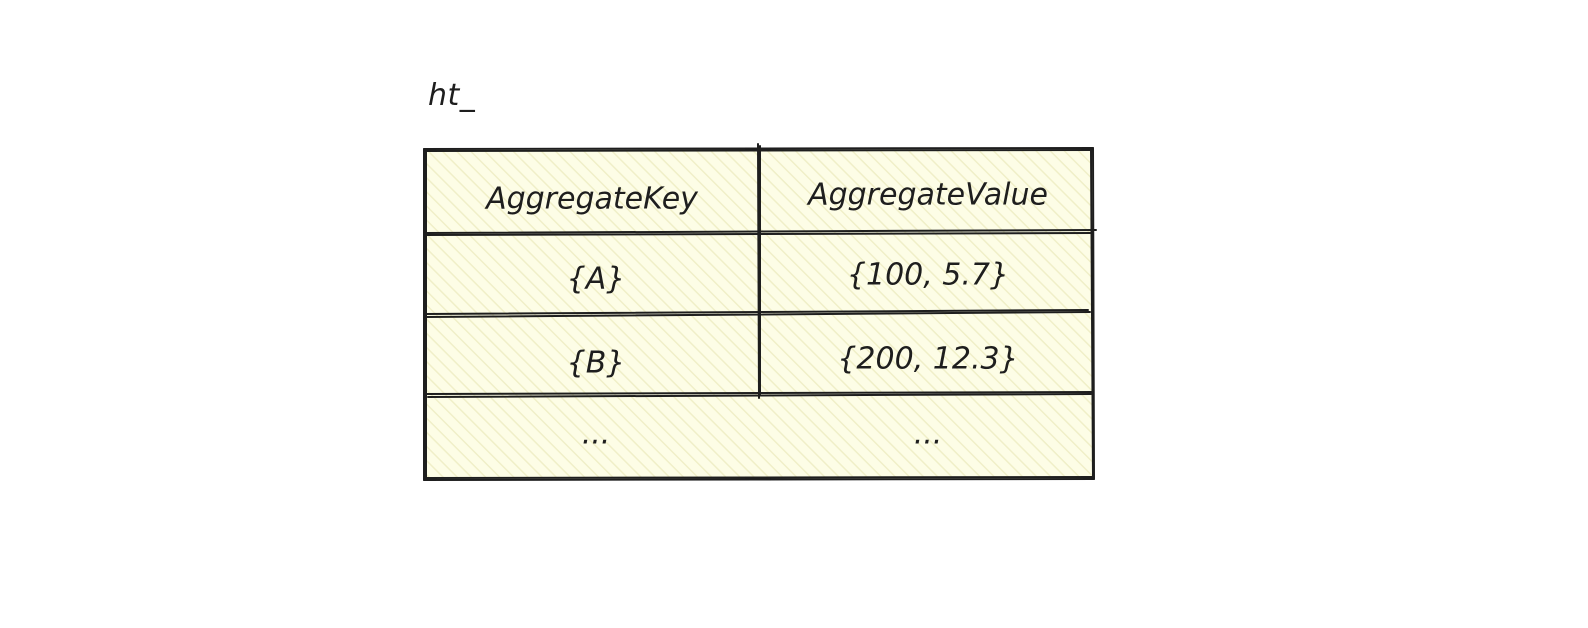  I want to click on row-1-key: {A}, so click(596, 279).